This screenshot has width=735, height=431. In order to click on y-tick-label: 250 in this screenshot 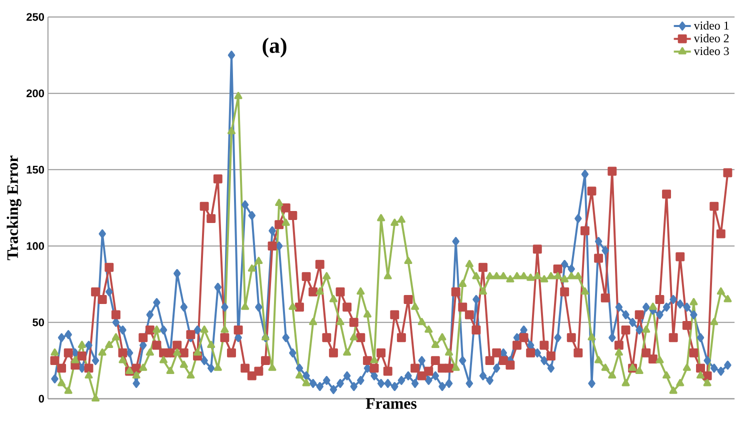, I will do `click(35, 17)`.